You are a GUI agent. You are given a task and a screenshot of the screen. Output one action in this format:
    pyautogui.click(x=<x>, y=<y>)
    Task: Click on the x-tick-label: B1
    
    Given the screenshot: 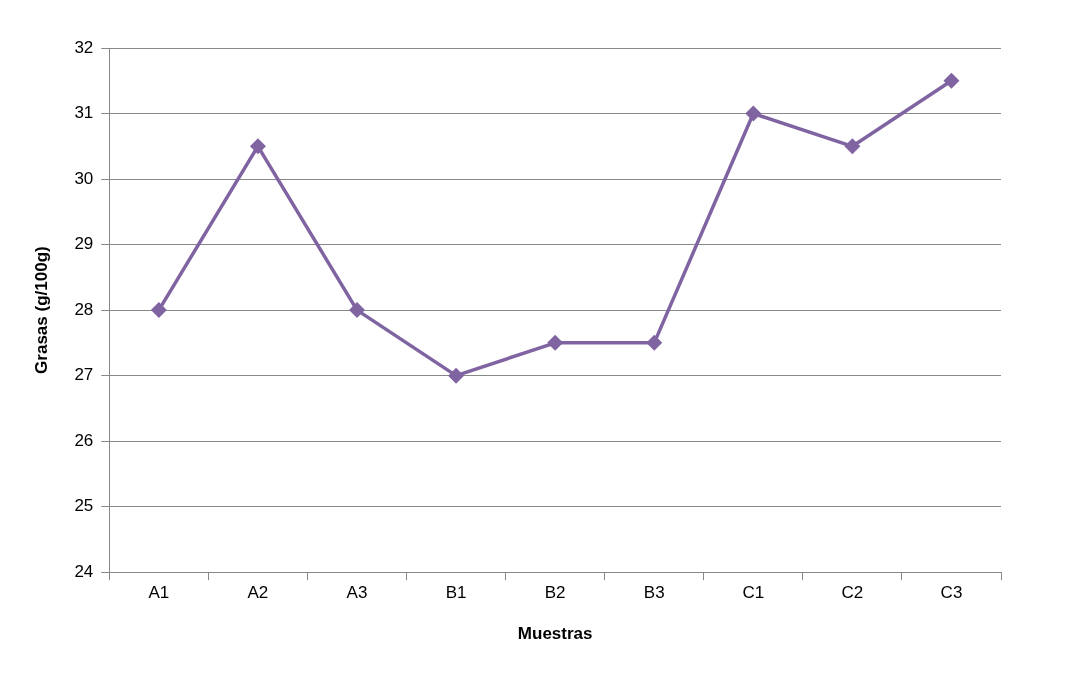 What is the action you would take?
    pyautogui.click(x=456, y=593)
    